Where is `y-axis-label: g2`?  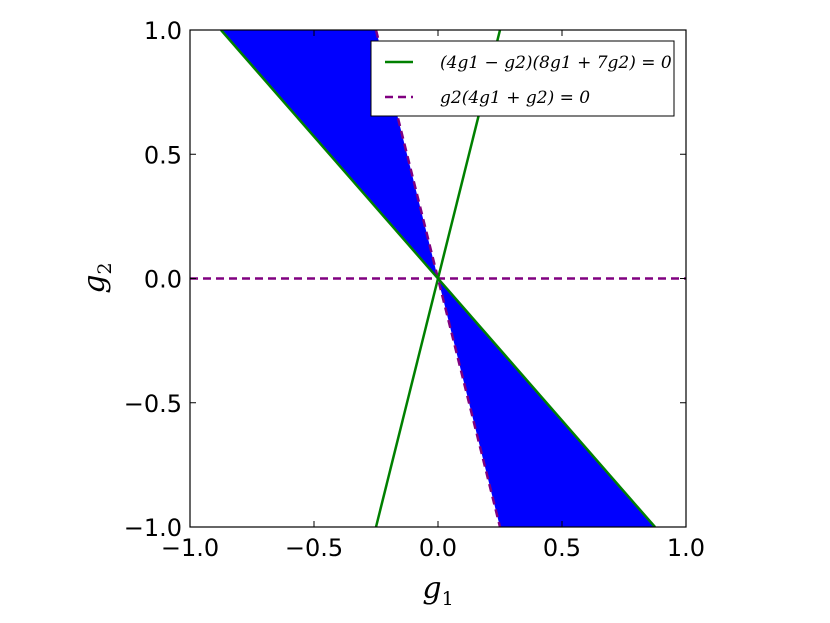 y-axis-label: g2 is located at coordinates (96, 277).